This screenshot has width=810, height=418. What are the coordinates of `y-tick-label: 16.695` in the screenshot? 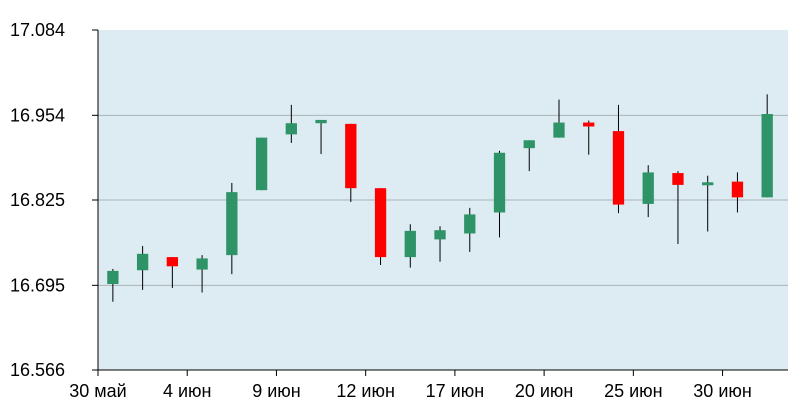 It's located at (37, 285).